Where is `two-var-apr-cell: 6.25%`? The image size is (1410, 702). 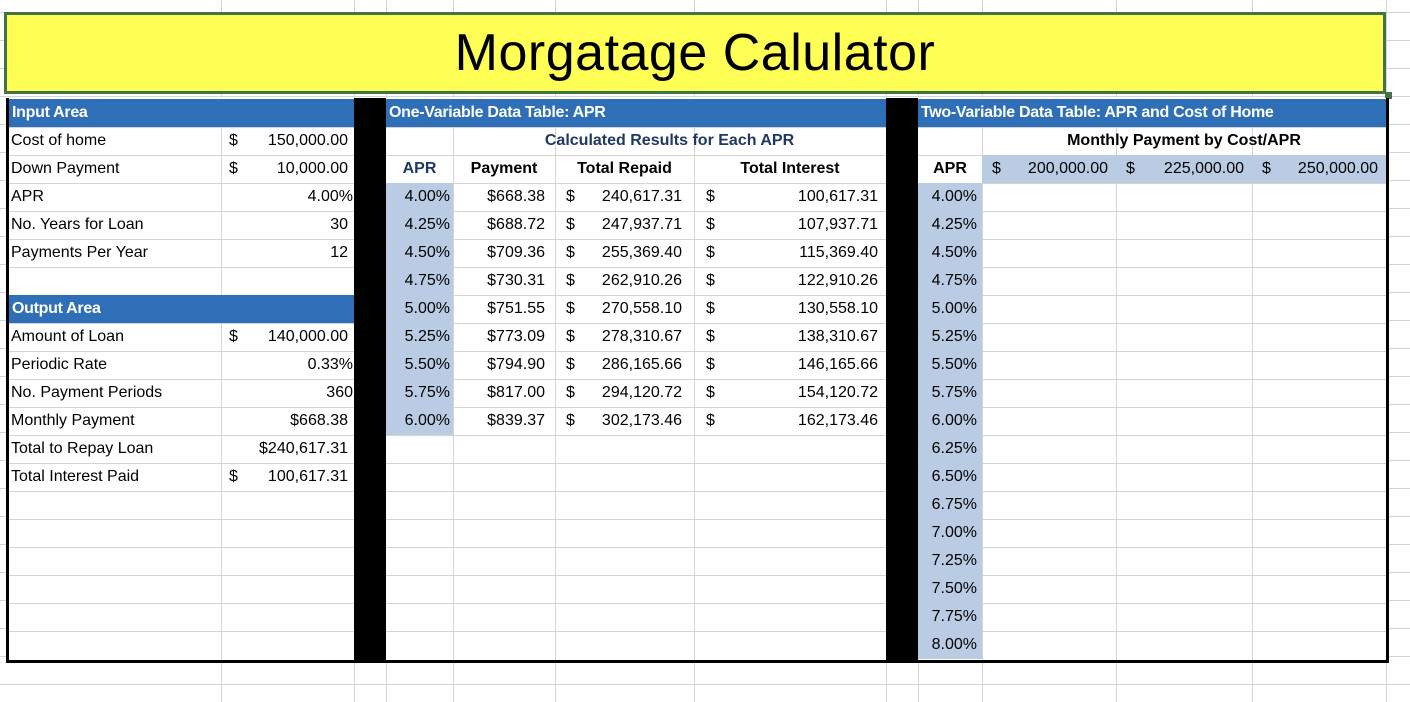
two-var-apr-cell: 6.25% is located at coordinates (950, 449).